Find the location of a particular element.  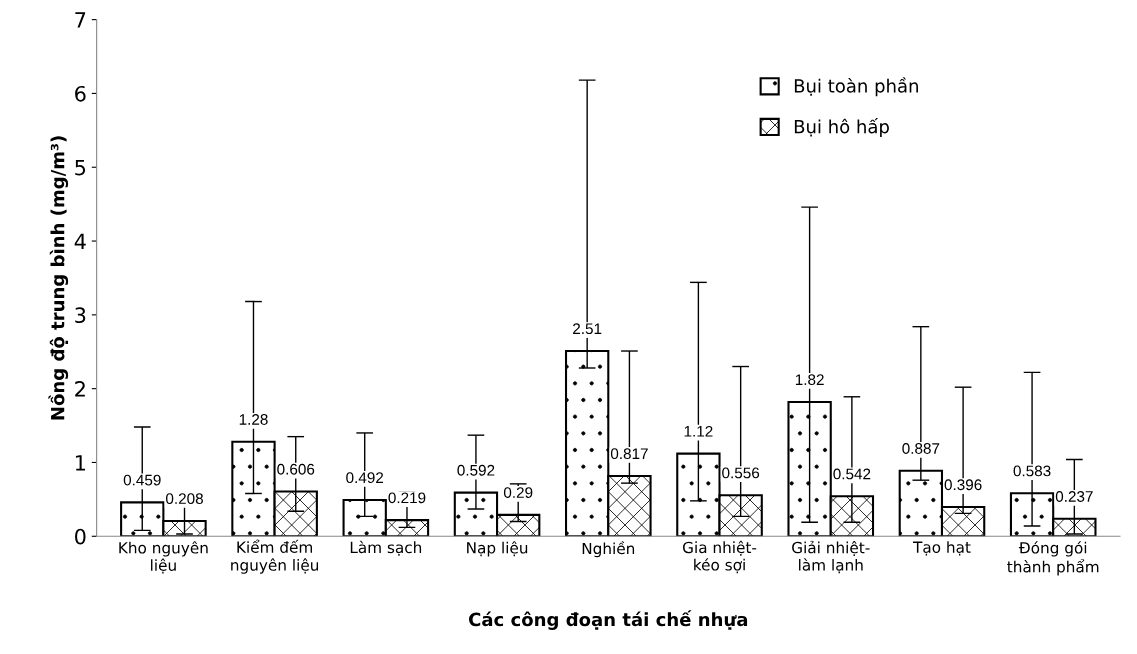

data-label: 0.459 is located at coordinates (142, 480).